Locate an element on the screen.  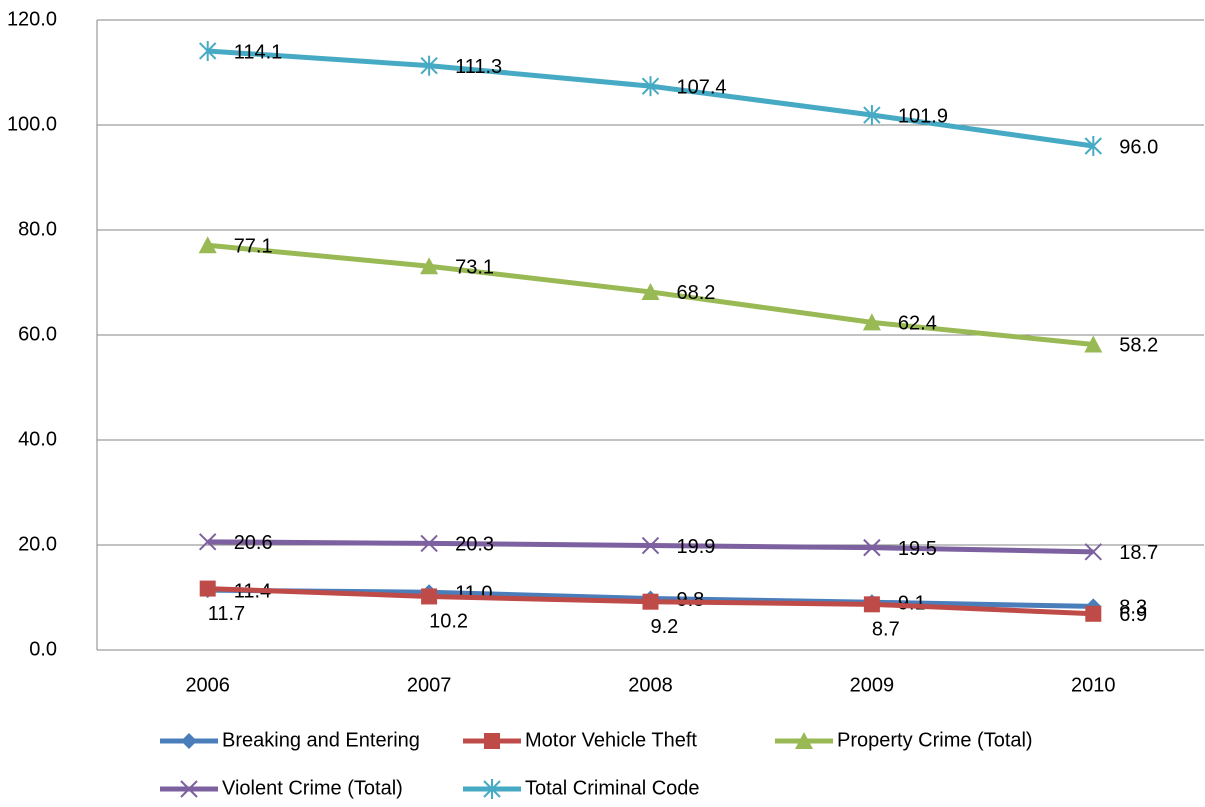
data-label: 73.1 is located at coordinates (474, 268).